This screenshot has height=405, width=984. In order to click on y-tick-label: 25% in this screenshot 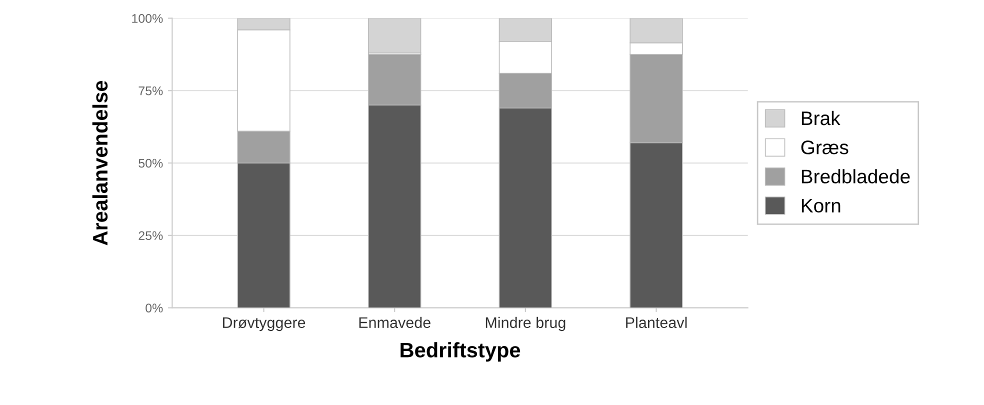, I will do `click(150, 235)`.